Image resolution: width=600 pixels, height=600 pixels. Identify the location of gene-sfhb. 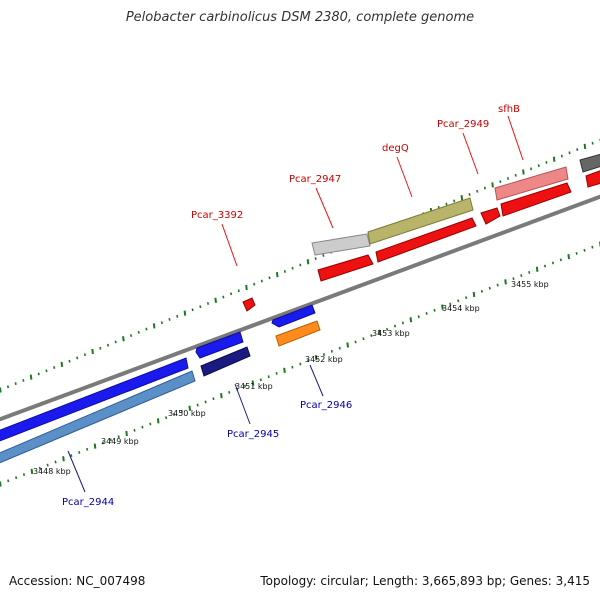
(531, 183).